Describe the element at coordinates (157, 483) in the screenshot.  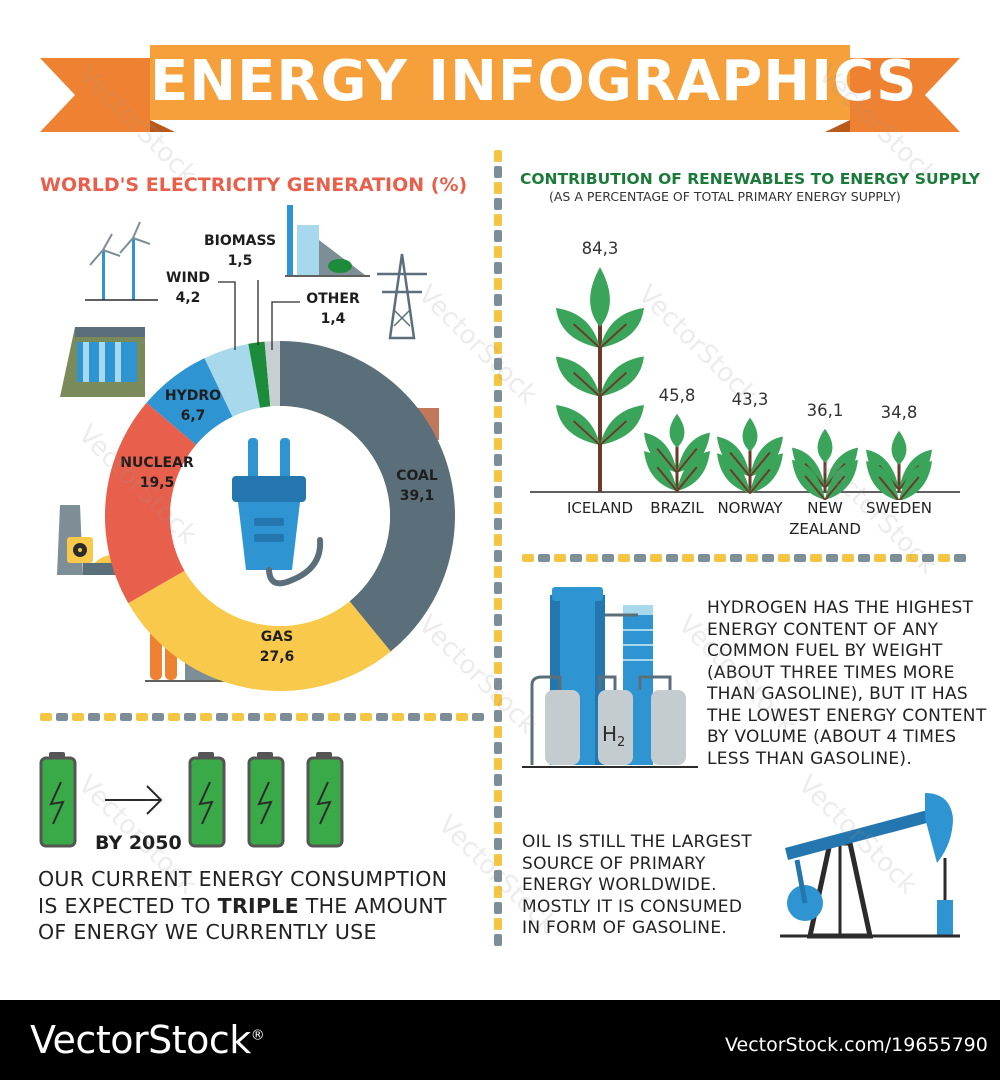
I see `nuclear-value: 19,5` at that location.